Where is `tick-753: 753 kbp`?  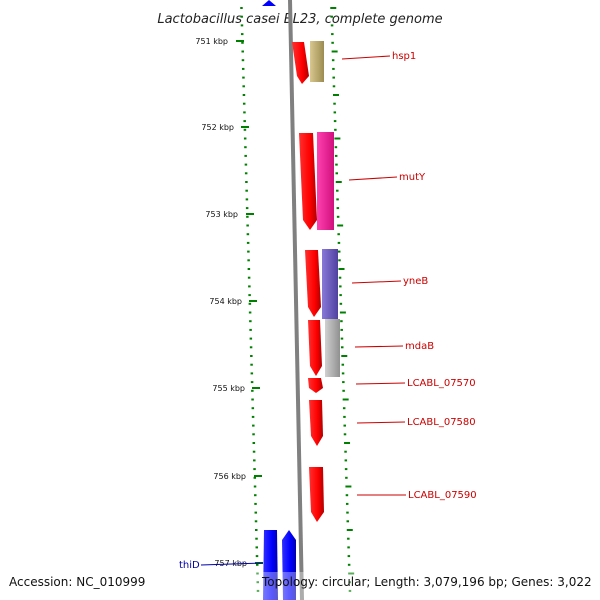
tick-753: 753 kbp is located at coordinates (229, 214).